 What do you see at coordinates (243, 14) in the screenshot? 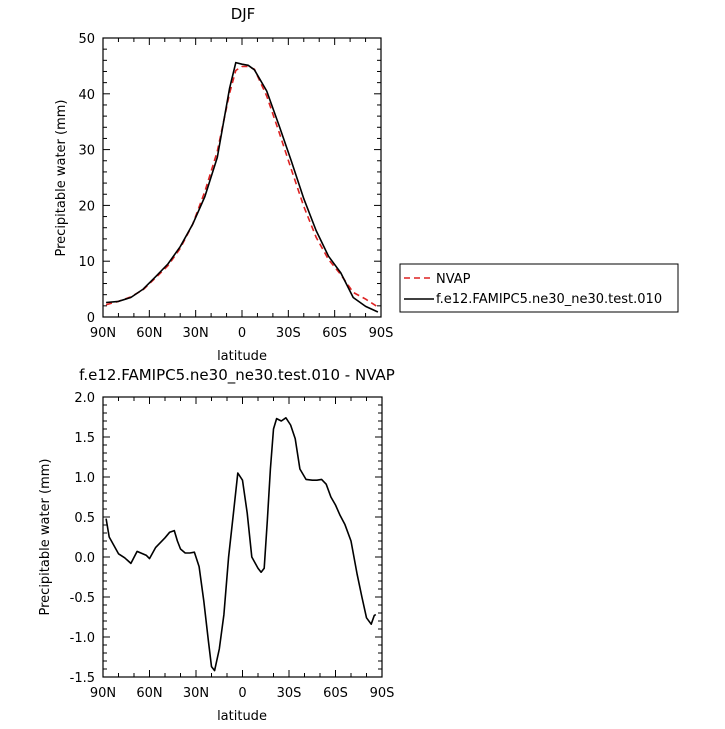
I see `top-panel-title: DJF` at bounding box center [243, 14].